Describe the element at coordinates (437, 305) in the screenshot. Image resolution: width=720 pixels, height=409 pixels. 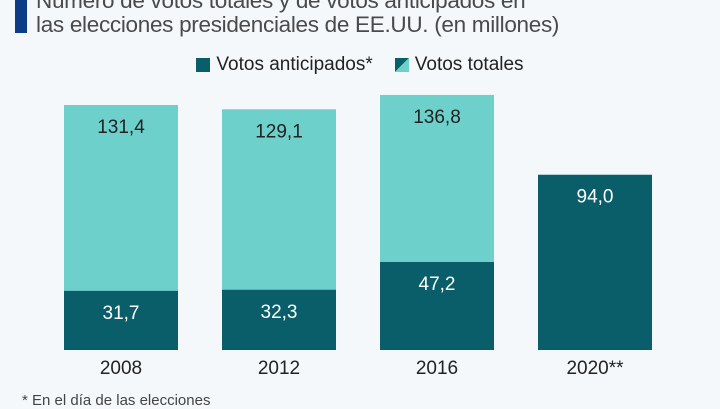
I see `bar-early-2016` at that location.